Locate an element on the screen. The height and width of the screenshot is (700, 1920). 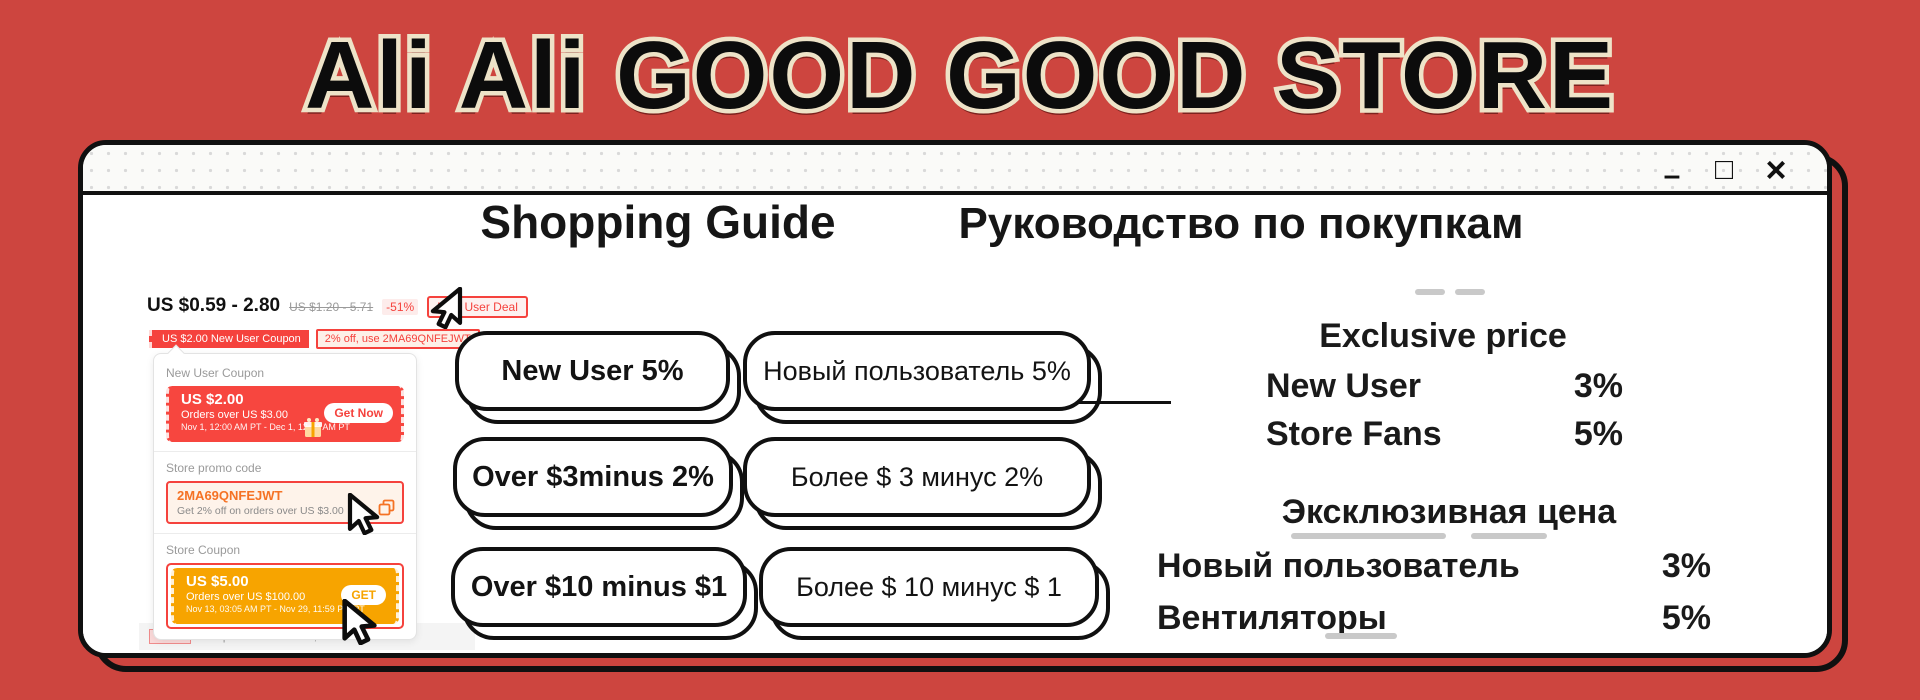
promo-code-value: 2MA69QNFEJWT is located at coordinates (230, 495).